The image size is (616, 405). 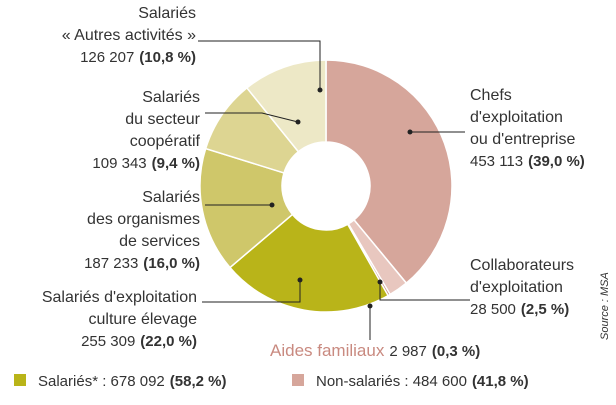 I want to click on segment-percent: (10,8 %), so click(x=167, y=57).